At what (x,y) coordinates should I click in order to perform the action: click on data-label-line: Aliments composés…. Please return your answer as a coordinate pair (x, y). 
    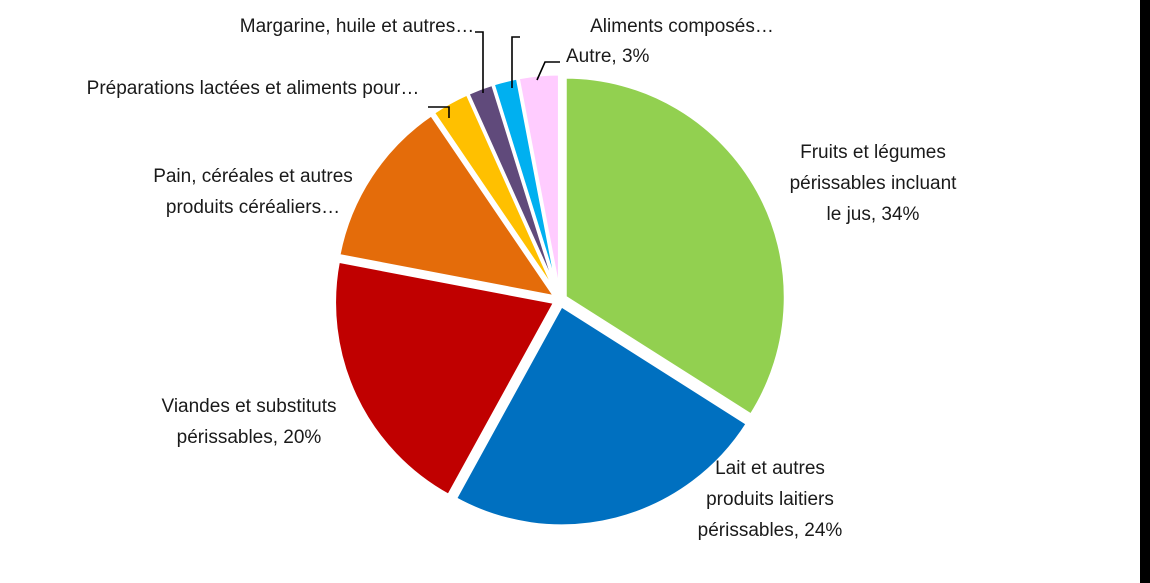
    Looking at the image, I should click on (682, 26).